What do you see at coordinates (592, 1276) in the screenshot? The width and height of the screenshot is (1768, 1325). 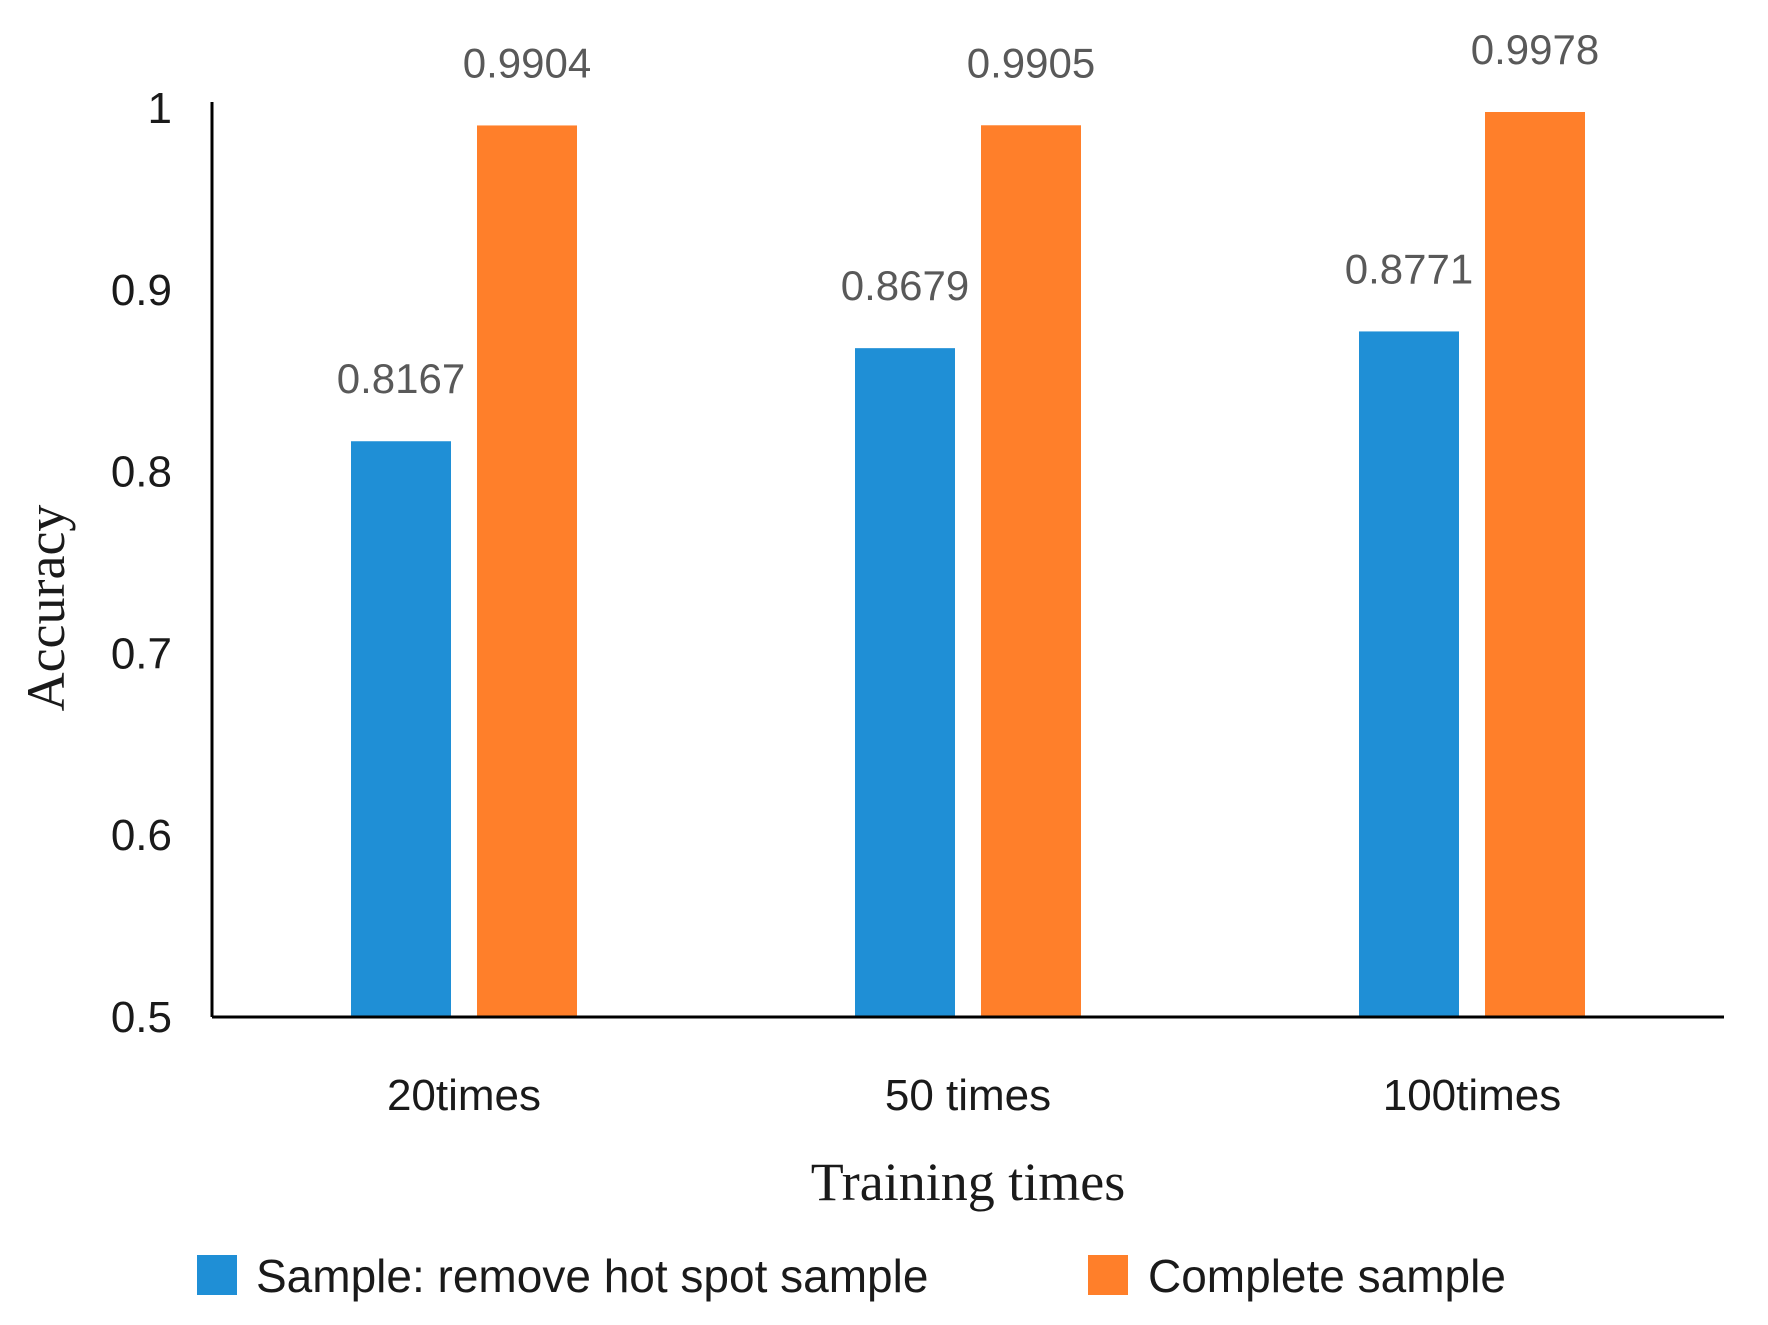 I see `legend-label-series-1: Sample: remove hot spot sample` at bounding box center [592, 1276].